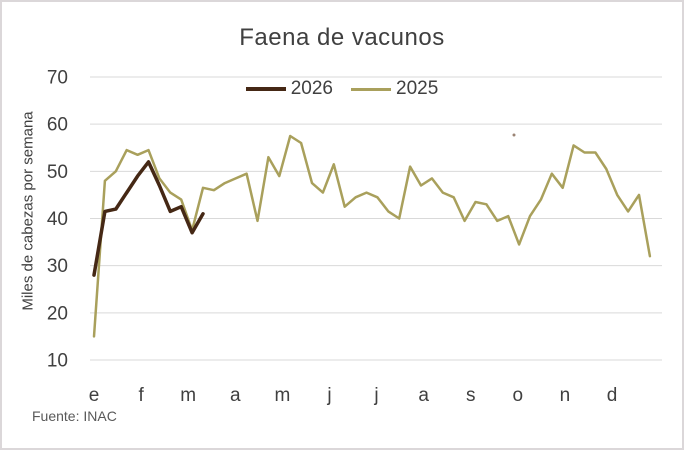 This screenshot has height=452, width=684. Describe the element at coordinates (57, 172) in the screenshot. I see `y-tick-label-50: 50` at that location.